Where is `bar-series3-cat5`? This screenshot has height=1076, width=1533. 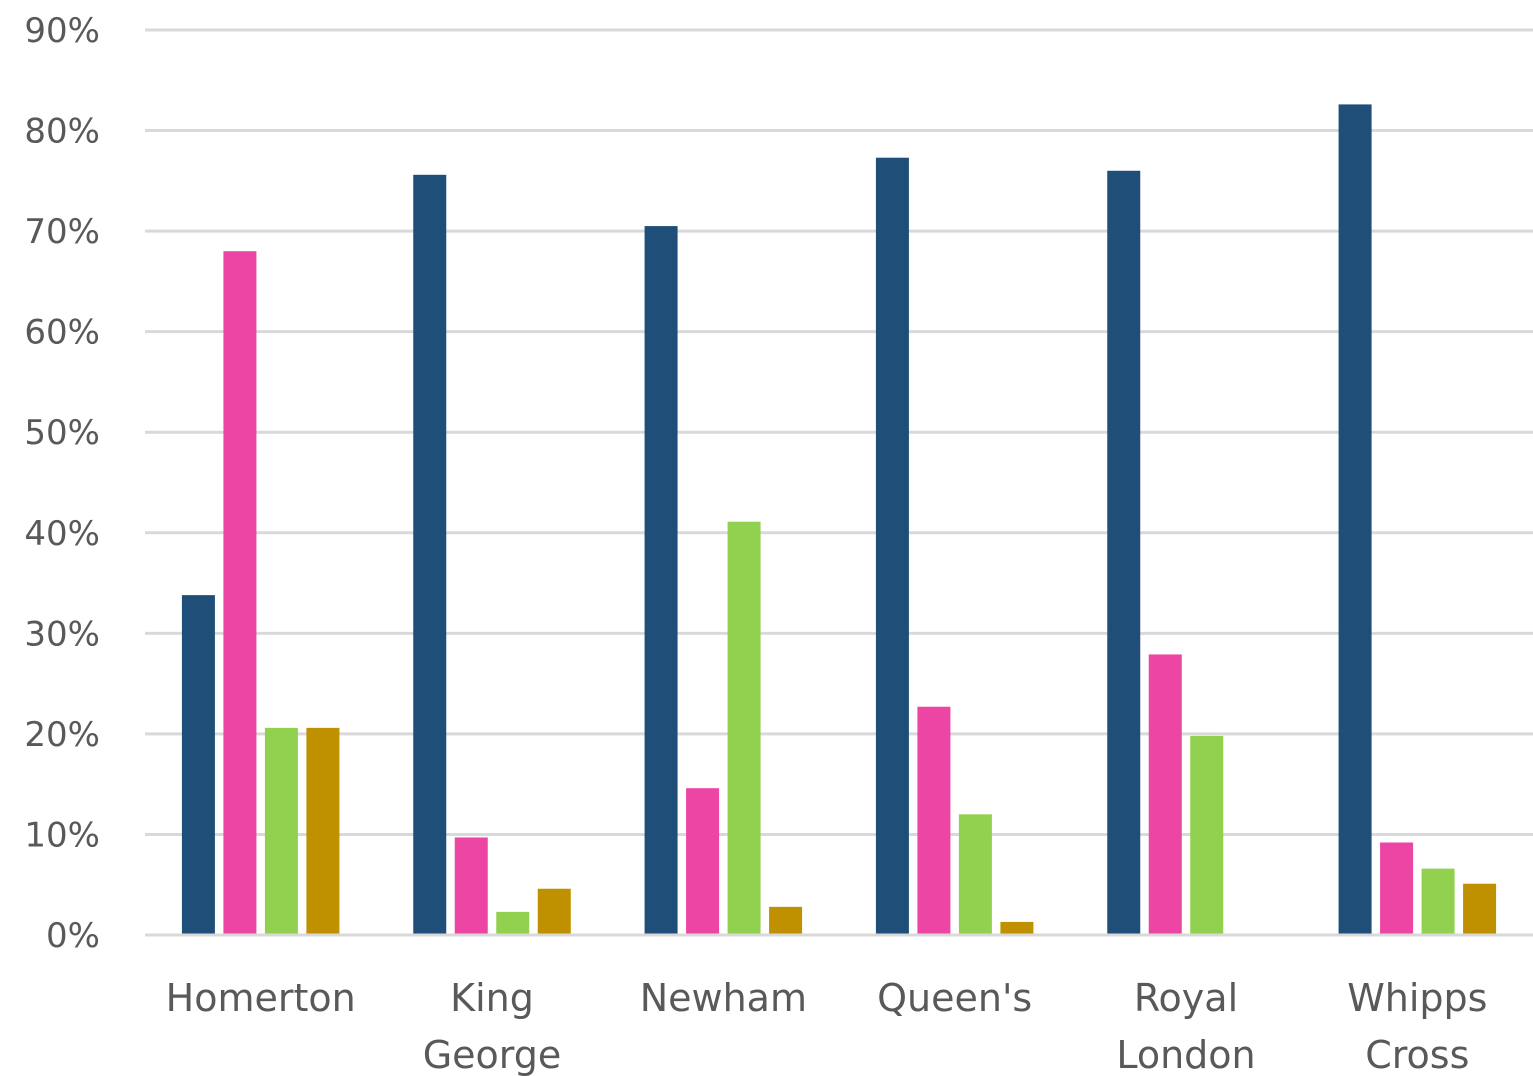
bar-series3-cat5 is located at coordinates (1207, 835).